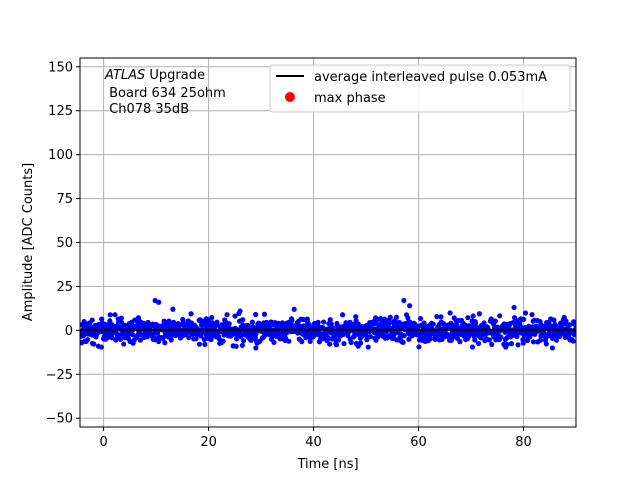  What do you see at coordinates (69, 331) in the screenshot?
I see `y-tick-label: 0` at bounding box center [69, 331].